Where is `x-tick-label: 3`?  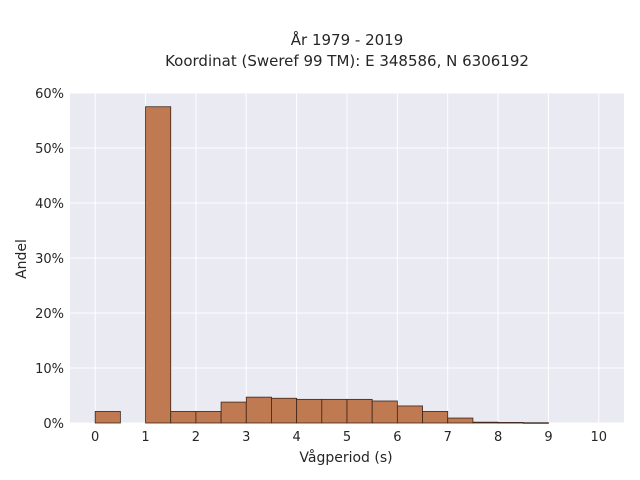
x-tick-label: 3 is located at coordinates (246, 437).